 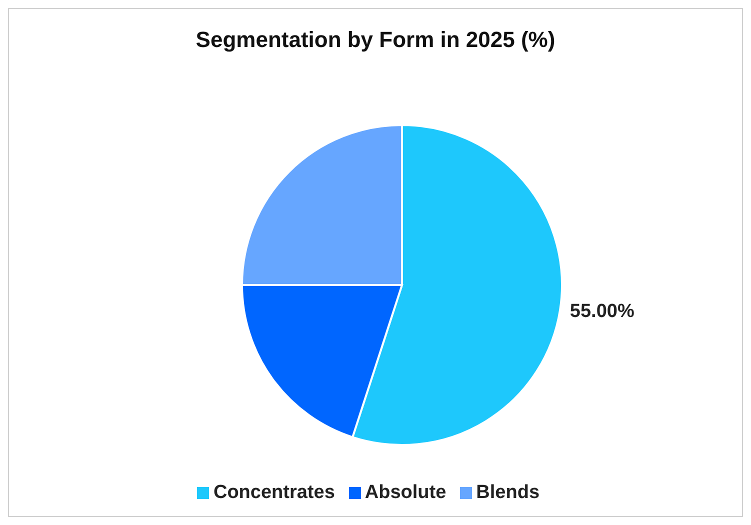 What do you see at coordinates (375, 40) in the screenshot?
I see `chart-title: Segmentation by Form in 2025 (%)` at bounding box center [375, 40].